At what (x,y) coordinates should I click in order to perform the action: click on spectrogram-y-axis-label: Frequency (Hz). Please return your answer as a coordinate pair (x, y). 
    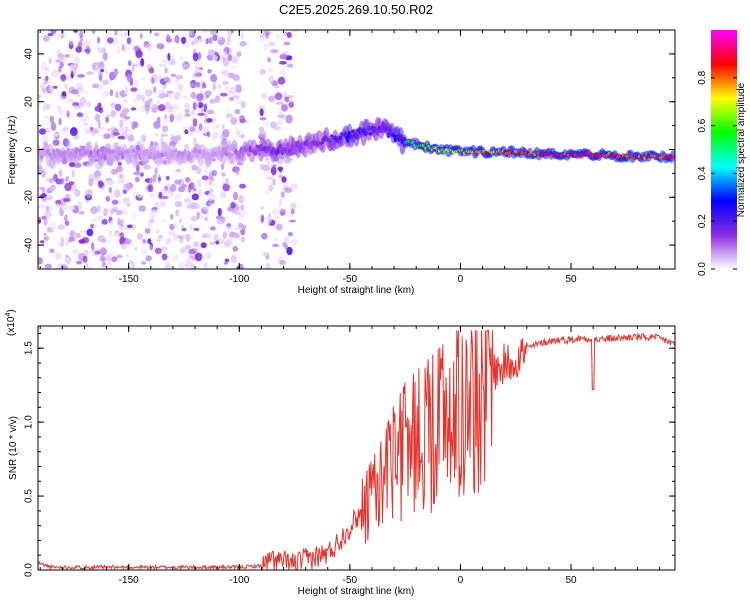
    Looking at the image, I should click on (12, 150).